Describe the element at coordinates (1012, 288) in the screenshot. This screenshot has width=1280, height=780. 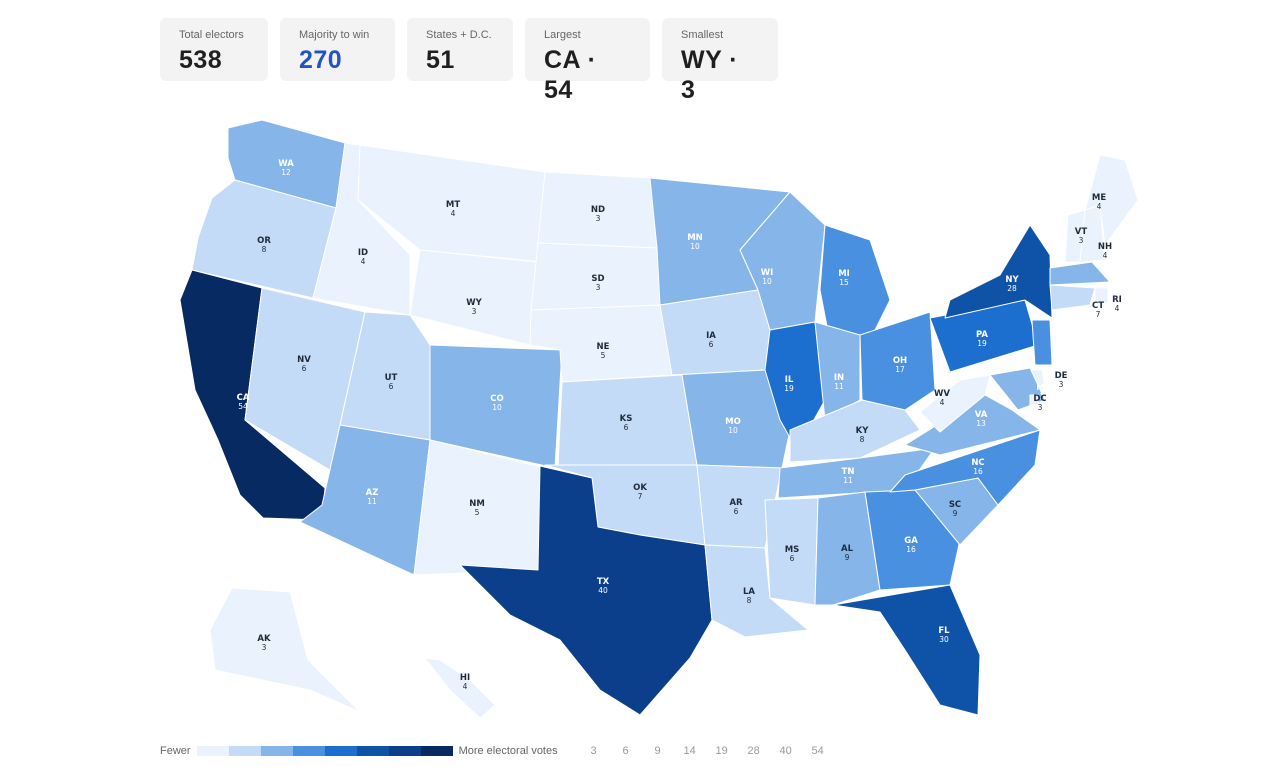
I see `state-votes-label: 28` at that location.